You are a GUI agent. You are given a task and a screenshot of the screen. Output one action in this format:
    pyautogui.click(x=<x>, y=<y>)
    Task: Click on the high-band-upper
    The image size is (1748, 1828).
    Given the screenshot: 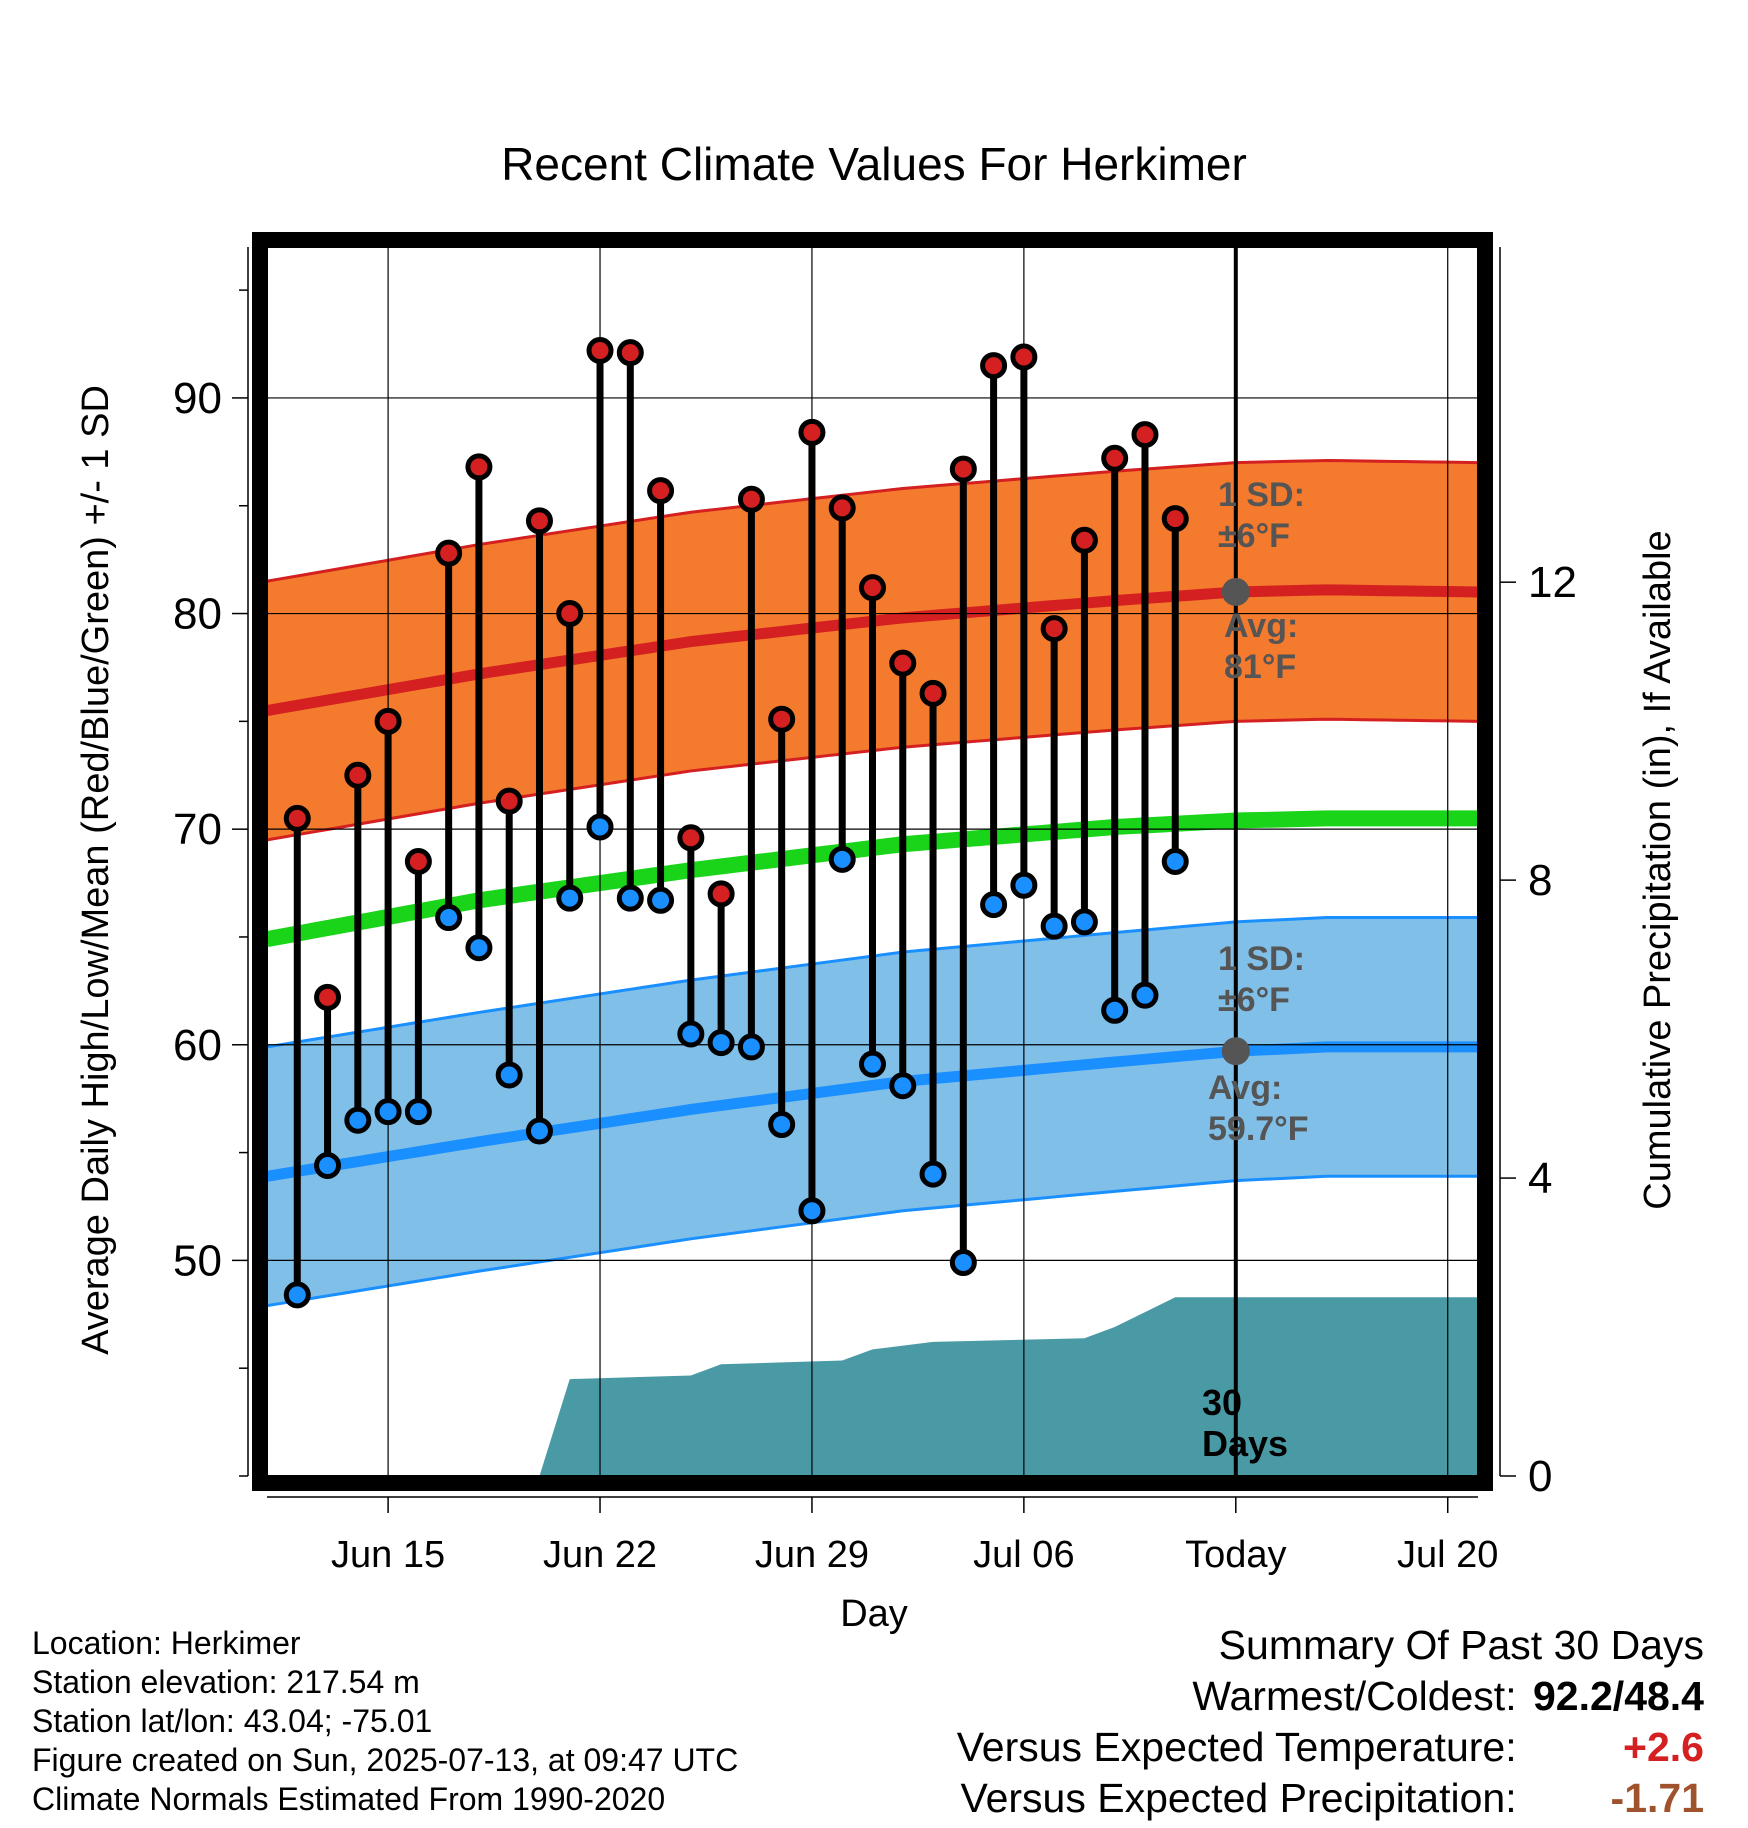 What is the action you would take?
    pyautogui.click(x=872, y=520)
    